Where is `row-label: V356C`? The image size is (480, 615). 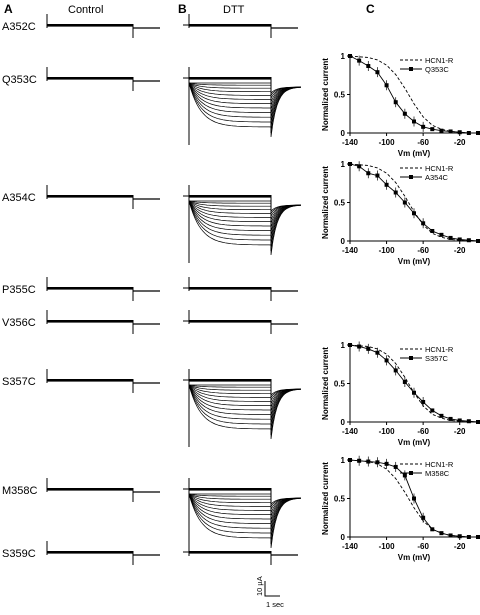 row-label: V356C is located at coordinates (19, 323).